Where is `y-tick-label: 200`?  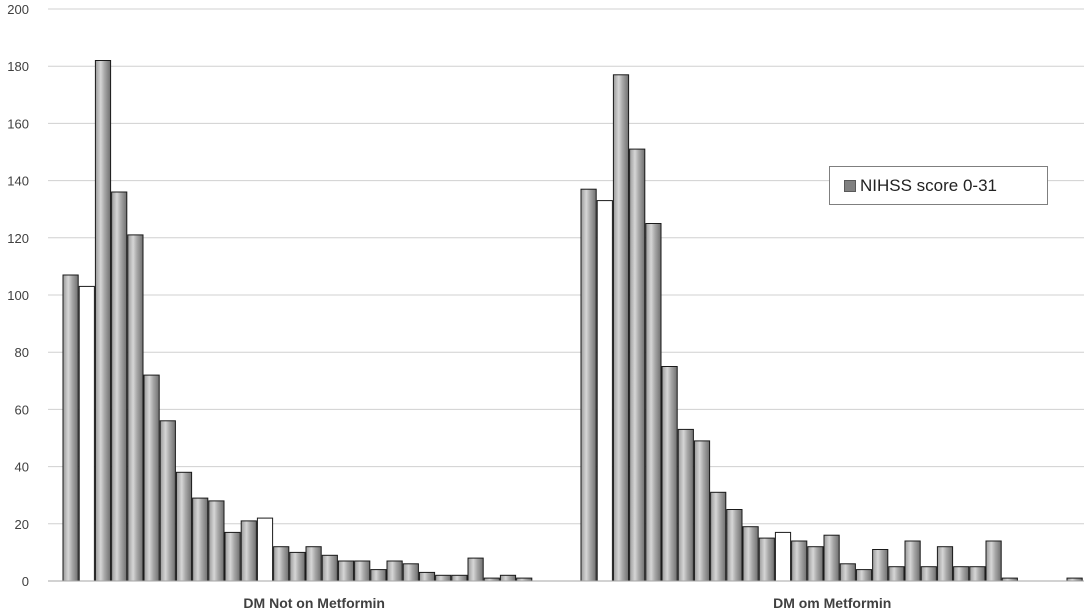
y-tick-label: 200 is located at coordinates (18, 9).